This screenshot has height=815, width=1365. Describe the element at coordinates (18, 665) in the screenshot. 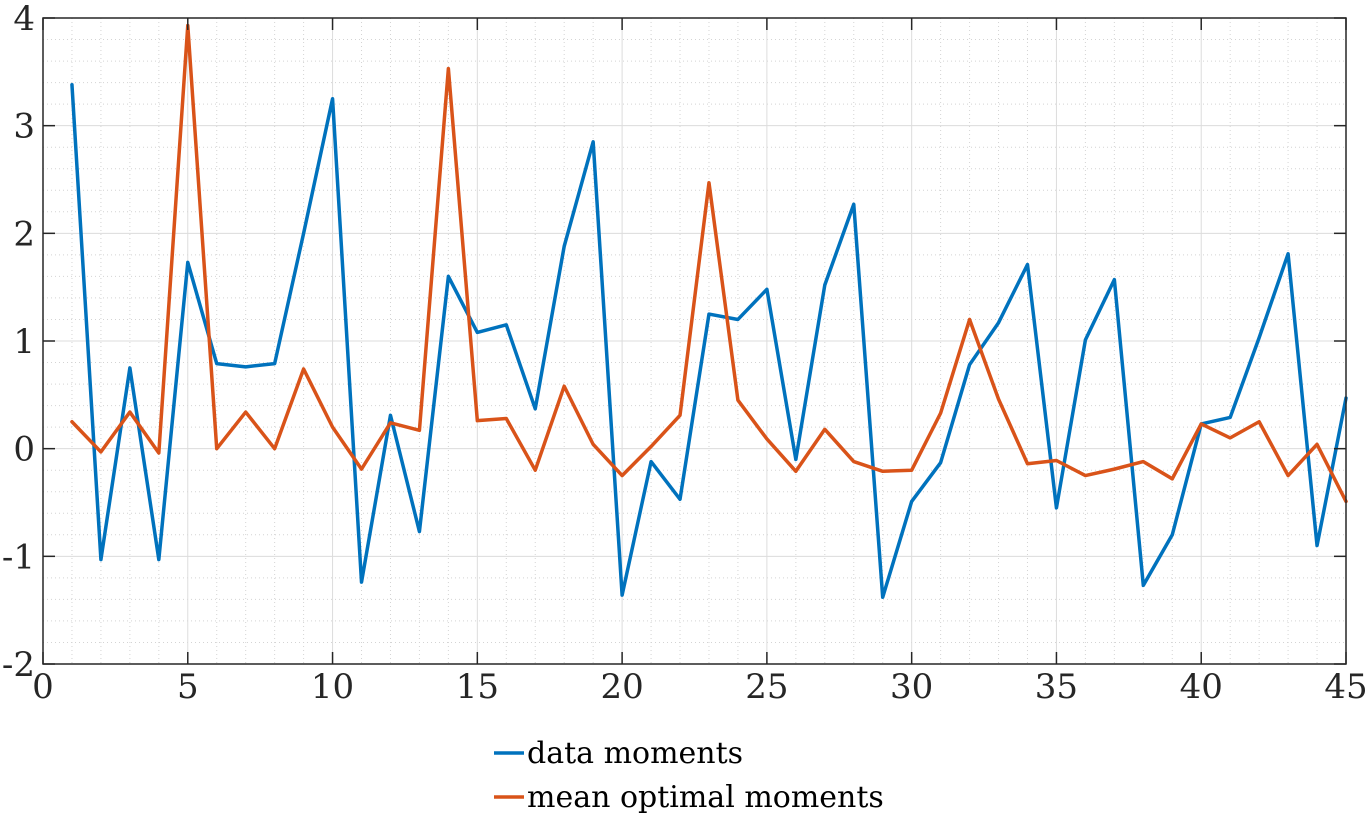

I see `y-tick-label: -2` at that location.